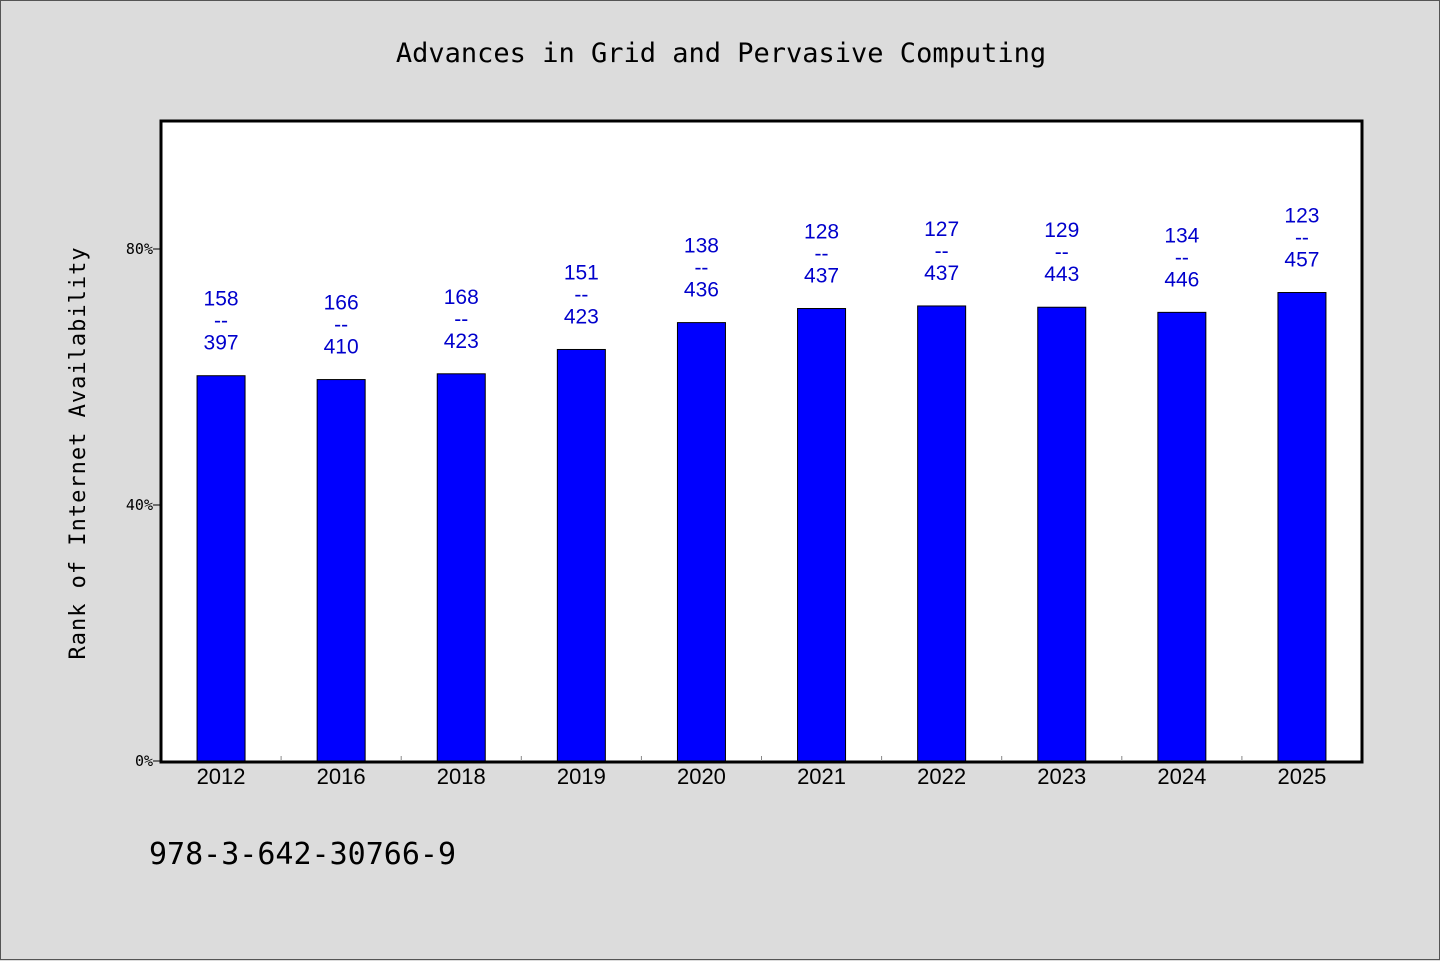 Image resolution: width=1440 pixels, height=961 pixels. What do you see at coordinates (341, 776) in the screenshot?
I see `x-tick-label: 2016` at bounding box center [341, 776].